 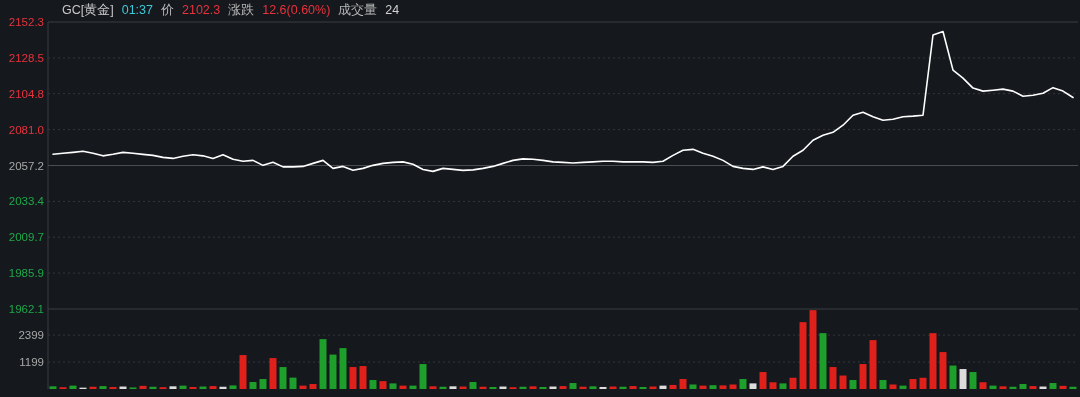 What do you see at coordinates (166, 10) in the screenshot?
I see `text: 价` at bounding box center [166, 10].